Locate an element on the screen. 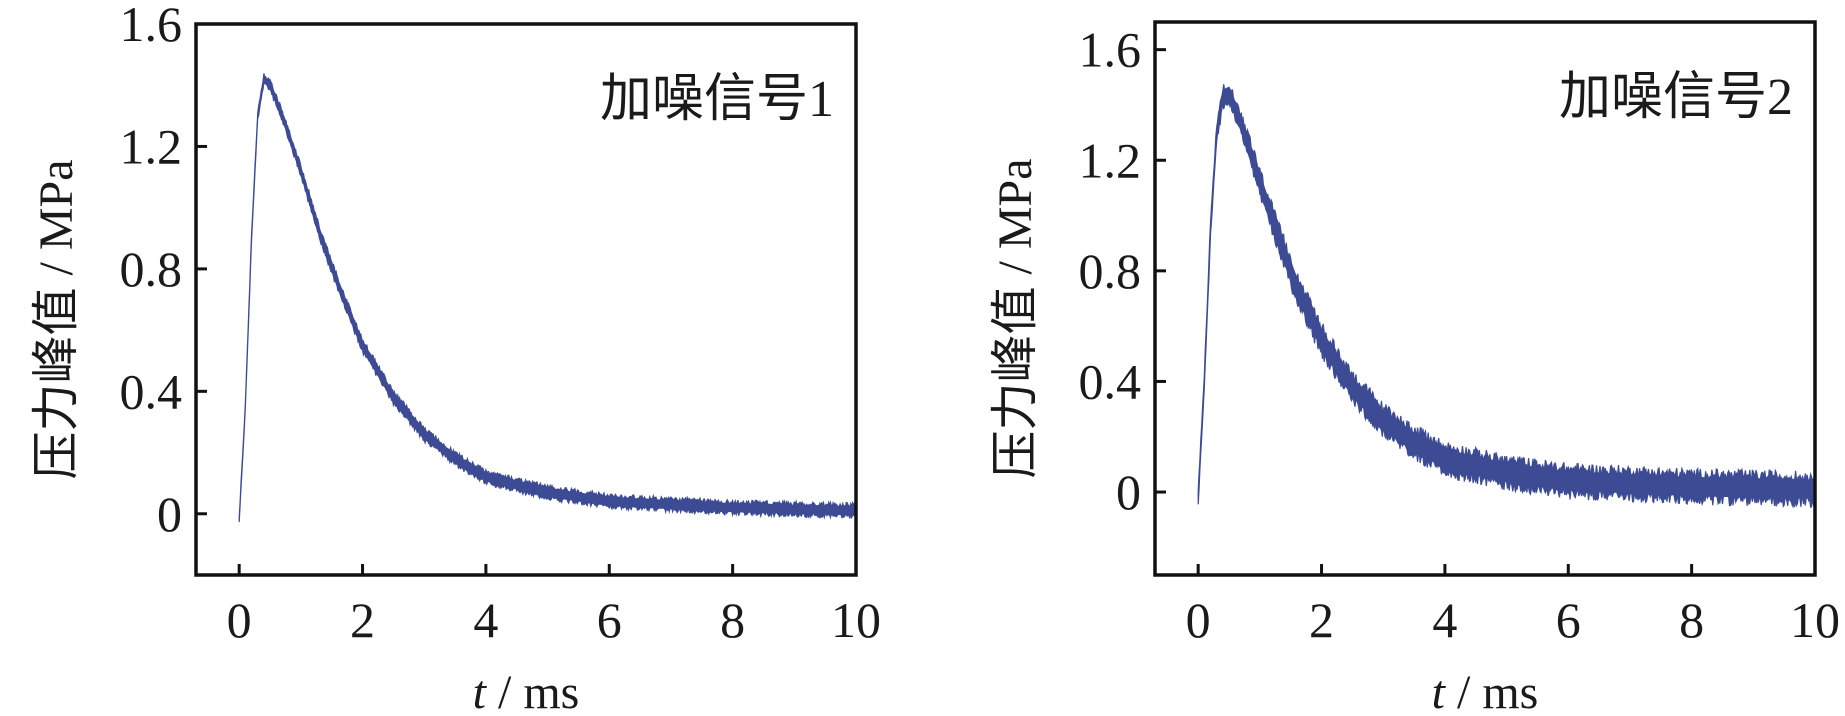 Image resolution: width=1845 pixels, height=716 pixels. chart-annotation: 加噪信号1 is located at coordinates (717, 99).